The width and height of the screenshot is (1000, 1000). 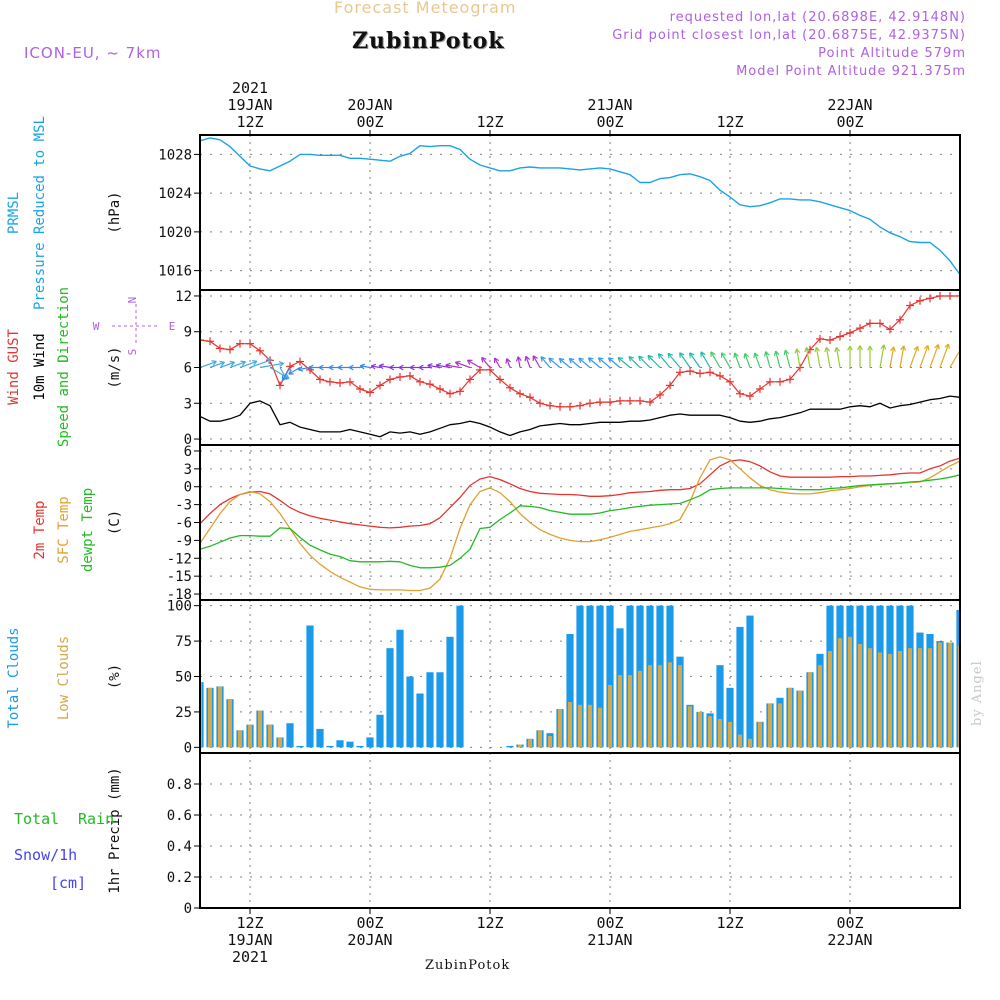 What do you see at coordinates (175, 272) in the screenshot?
I see `y-tick-label: 1016` at bounding box center [175, 272].